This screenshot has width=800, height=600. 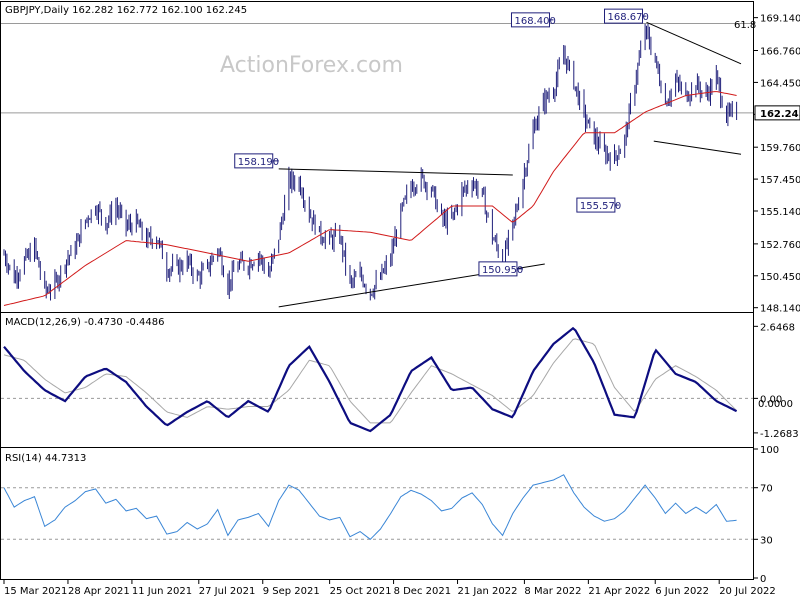 I want to click on rsi-tick-label: 100, so click(x=769, y=450).